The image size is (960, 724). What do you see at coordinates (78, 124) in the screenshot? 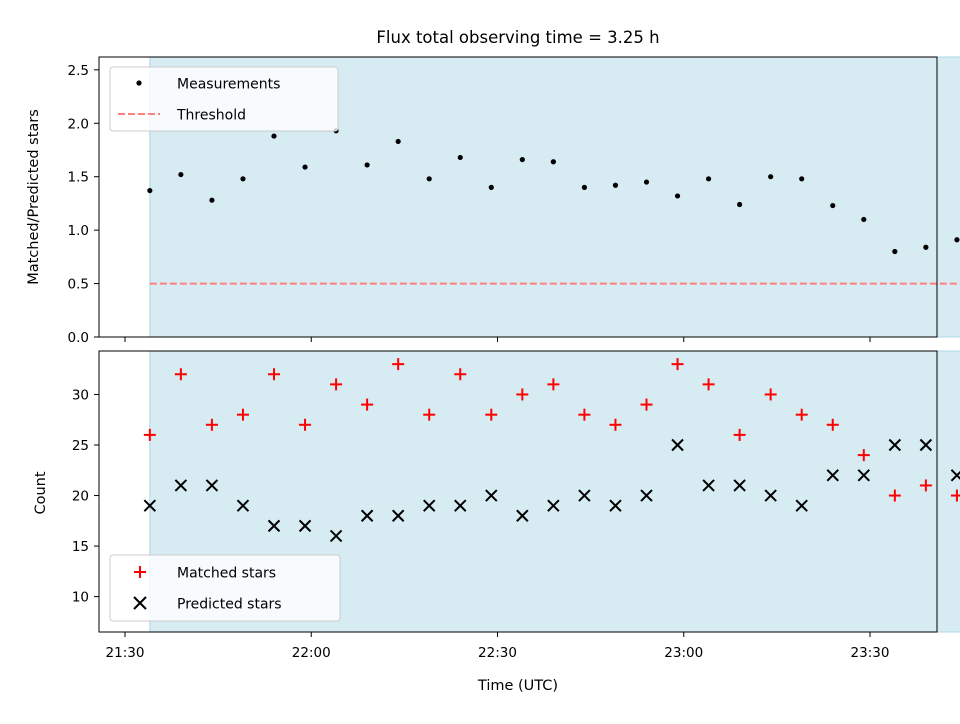
I see `top-y-tick-label: 2.0` at bounding box center [78, 124].